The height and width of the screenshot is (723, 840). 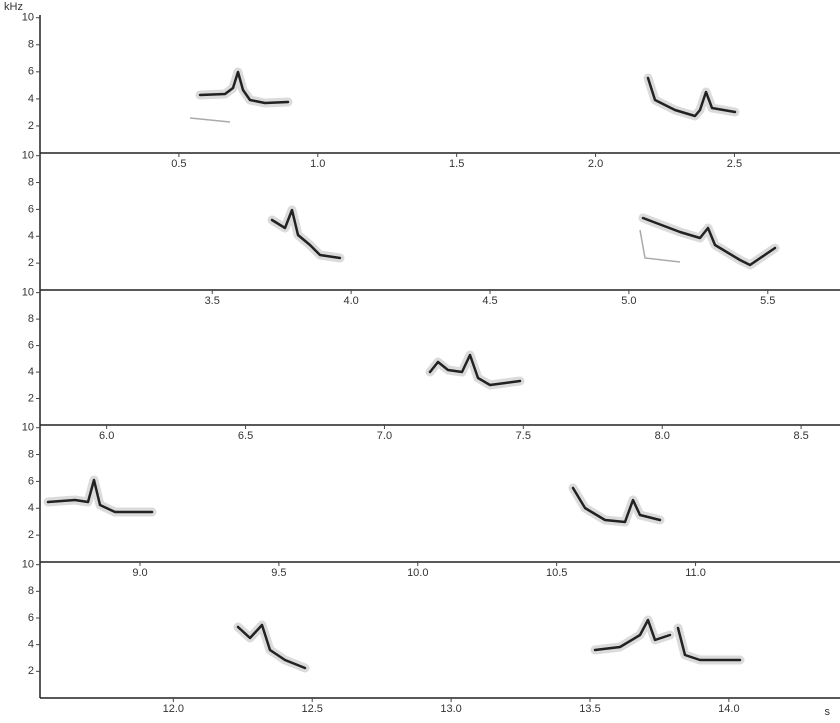 What do you see at coordinates (728, 709) in the screenshot?
I see `x-tick-label: 14.0` at bounding box center [728, 709].